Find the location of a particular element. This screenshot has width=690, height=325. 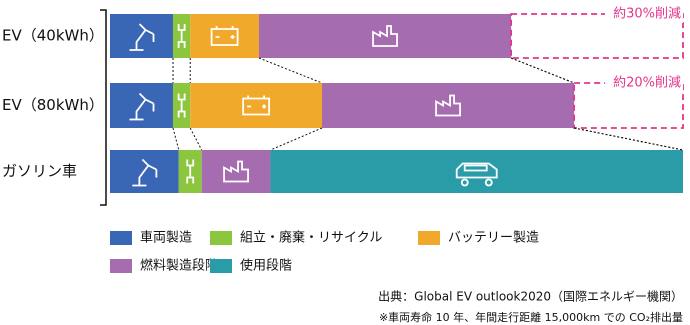

reduction-box is located at coordinates (597, 36).